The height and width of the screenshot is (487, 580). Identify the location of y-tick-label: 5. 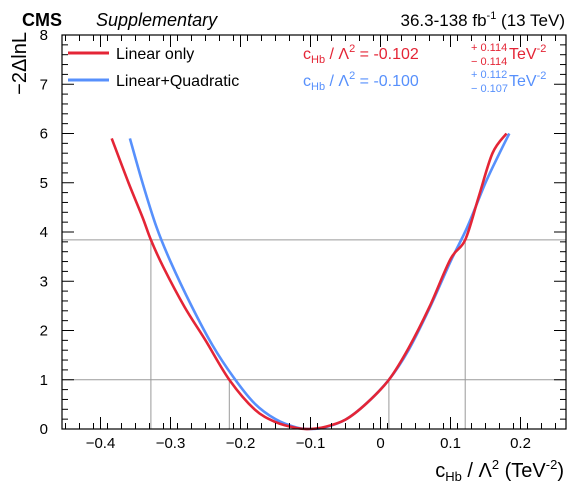
(44, 183).